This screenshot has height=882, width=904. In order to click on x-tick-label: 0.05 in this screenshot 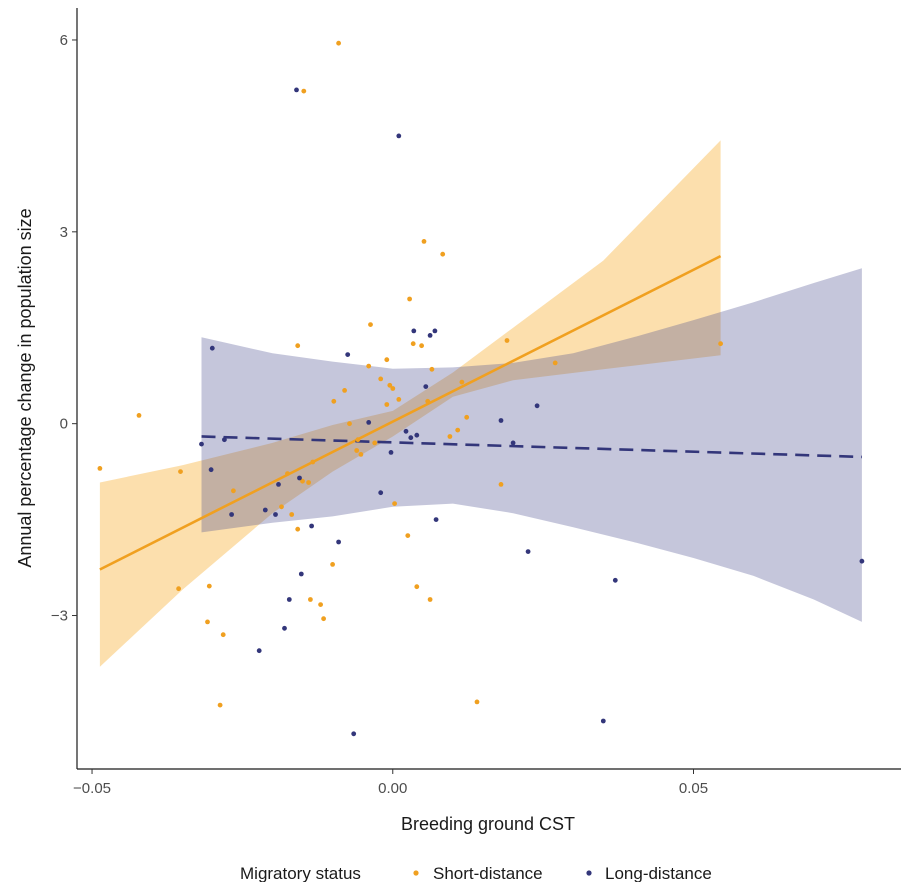, I will do `click(693, 788)`.